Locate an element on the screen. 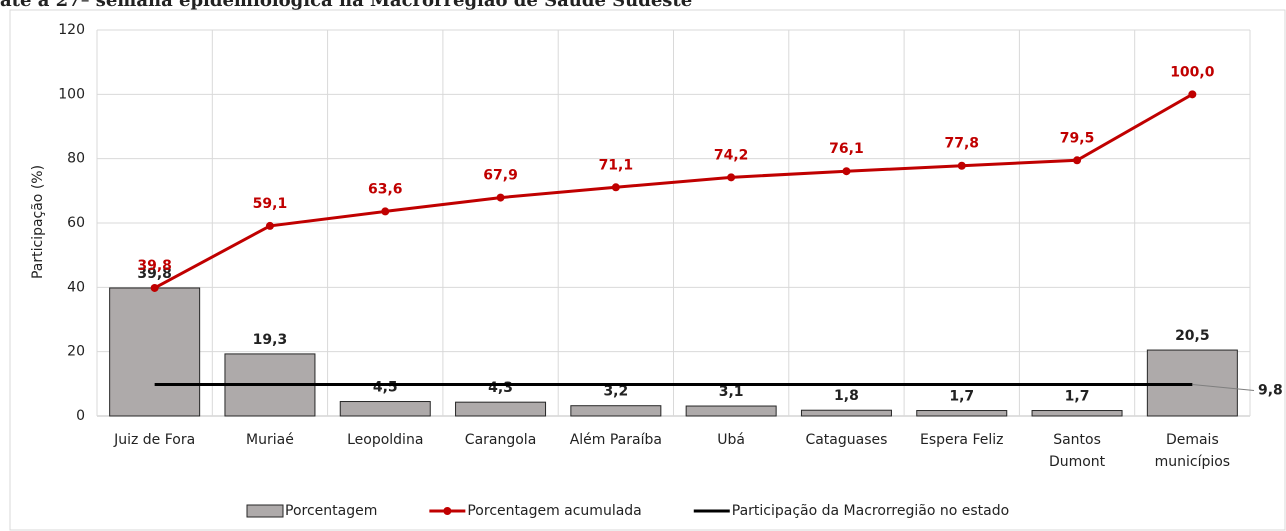  reference-leader is located at coordinates (1223, 387).